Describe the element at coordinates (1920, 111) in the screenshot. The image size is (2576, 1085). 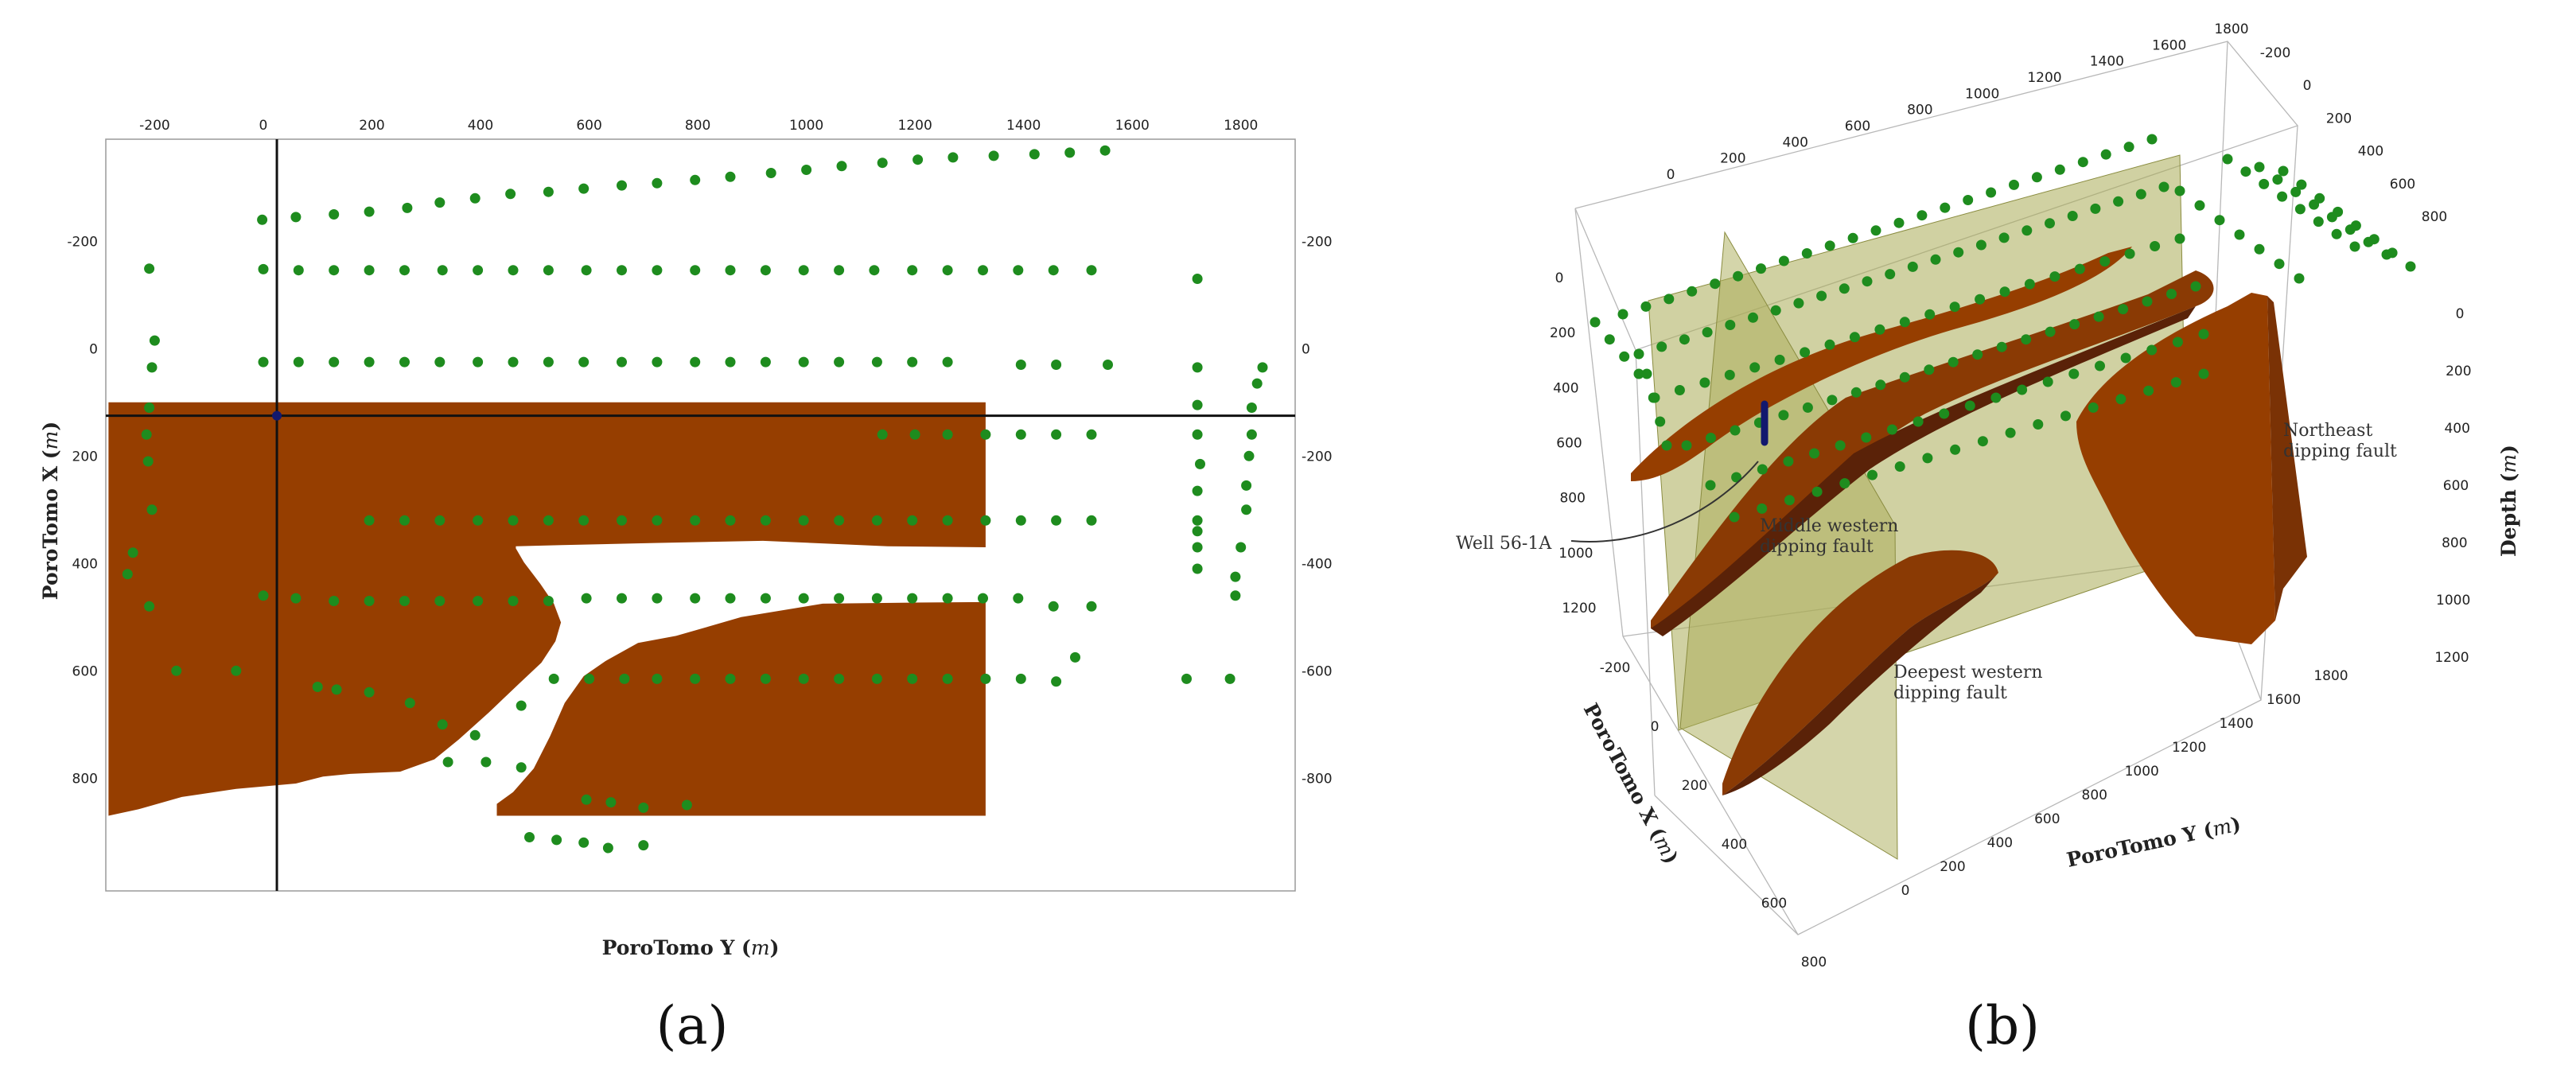
I see `b-top-y-tick: 800` at that location.